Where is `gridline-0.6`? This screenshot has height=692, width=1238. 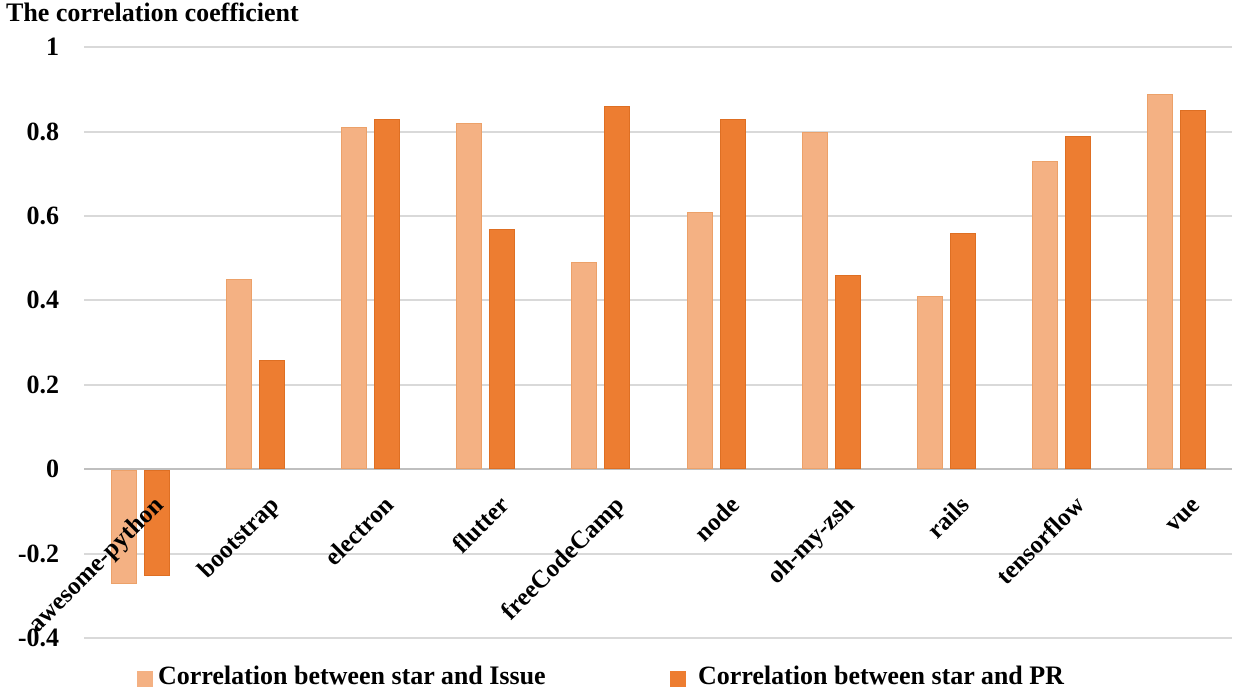 gridline-0.6 is located at coordinates (658, 216).